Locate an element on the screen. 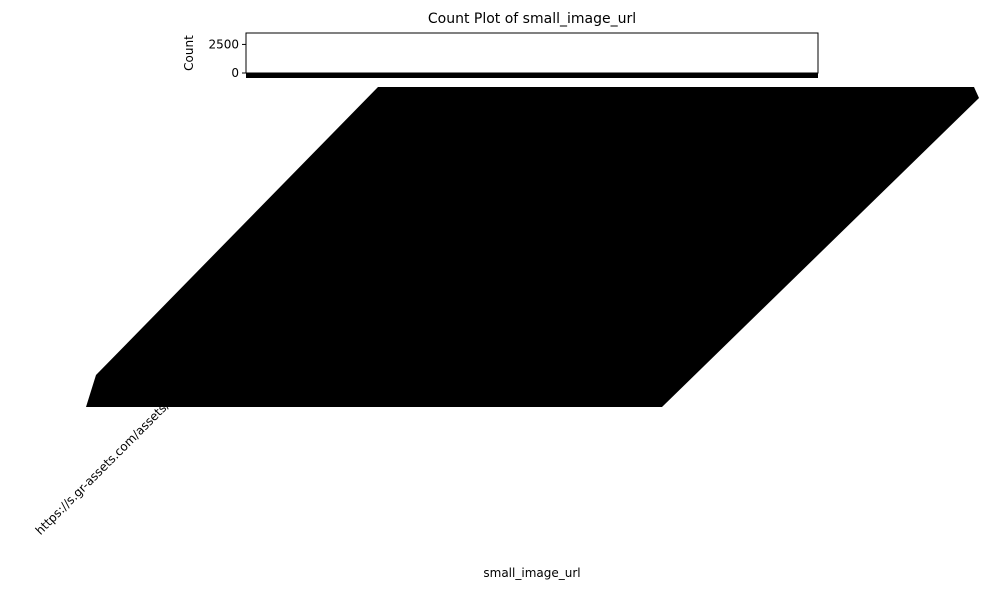 The height and width of the screenshot is (594, 991). x-tick-marks is located at coordinates (532, 75).